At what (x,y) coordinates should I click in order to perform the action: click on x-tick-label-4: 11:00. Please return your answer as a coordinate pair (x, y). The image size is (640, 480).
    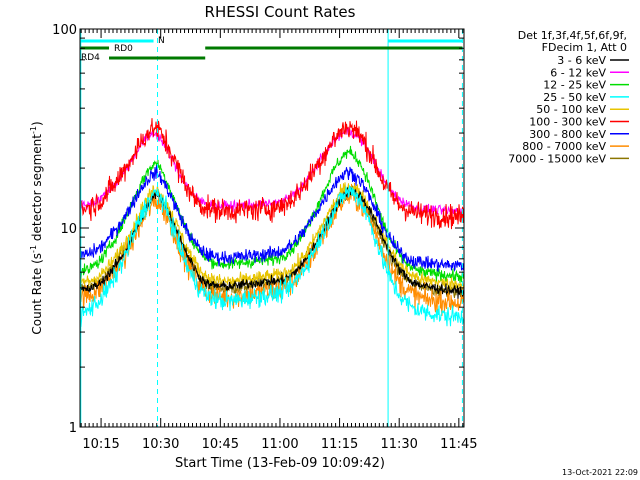
    Looking at the image, I should click on (279, 444).